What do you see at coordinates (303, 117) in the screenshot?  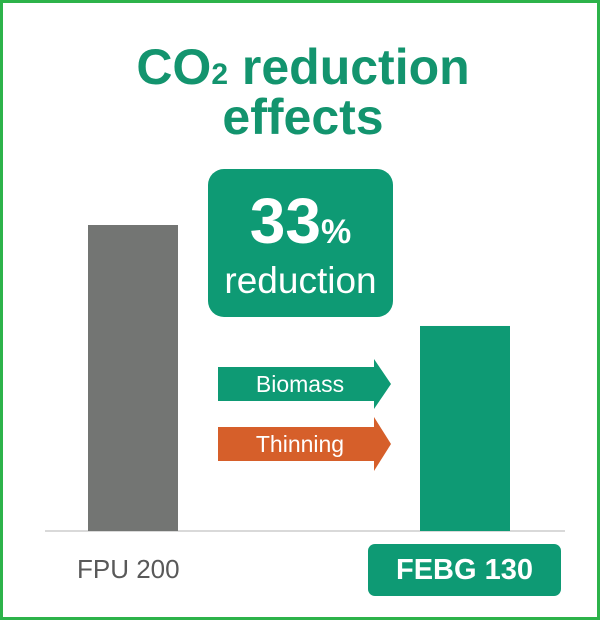 I see `chart-title-line2: effects` at bounding box center [303, 117].